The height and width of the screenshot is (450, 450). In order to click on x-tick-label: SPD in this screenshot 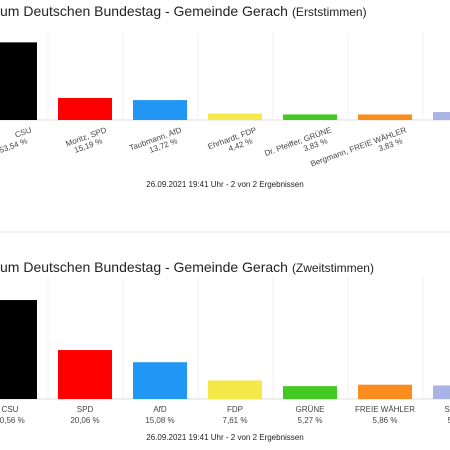, I will do `click(85, 409)`.